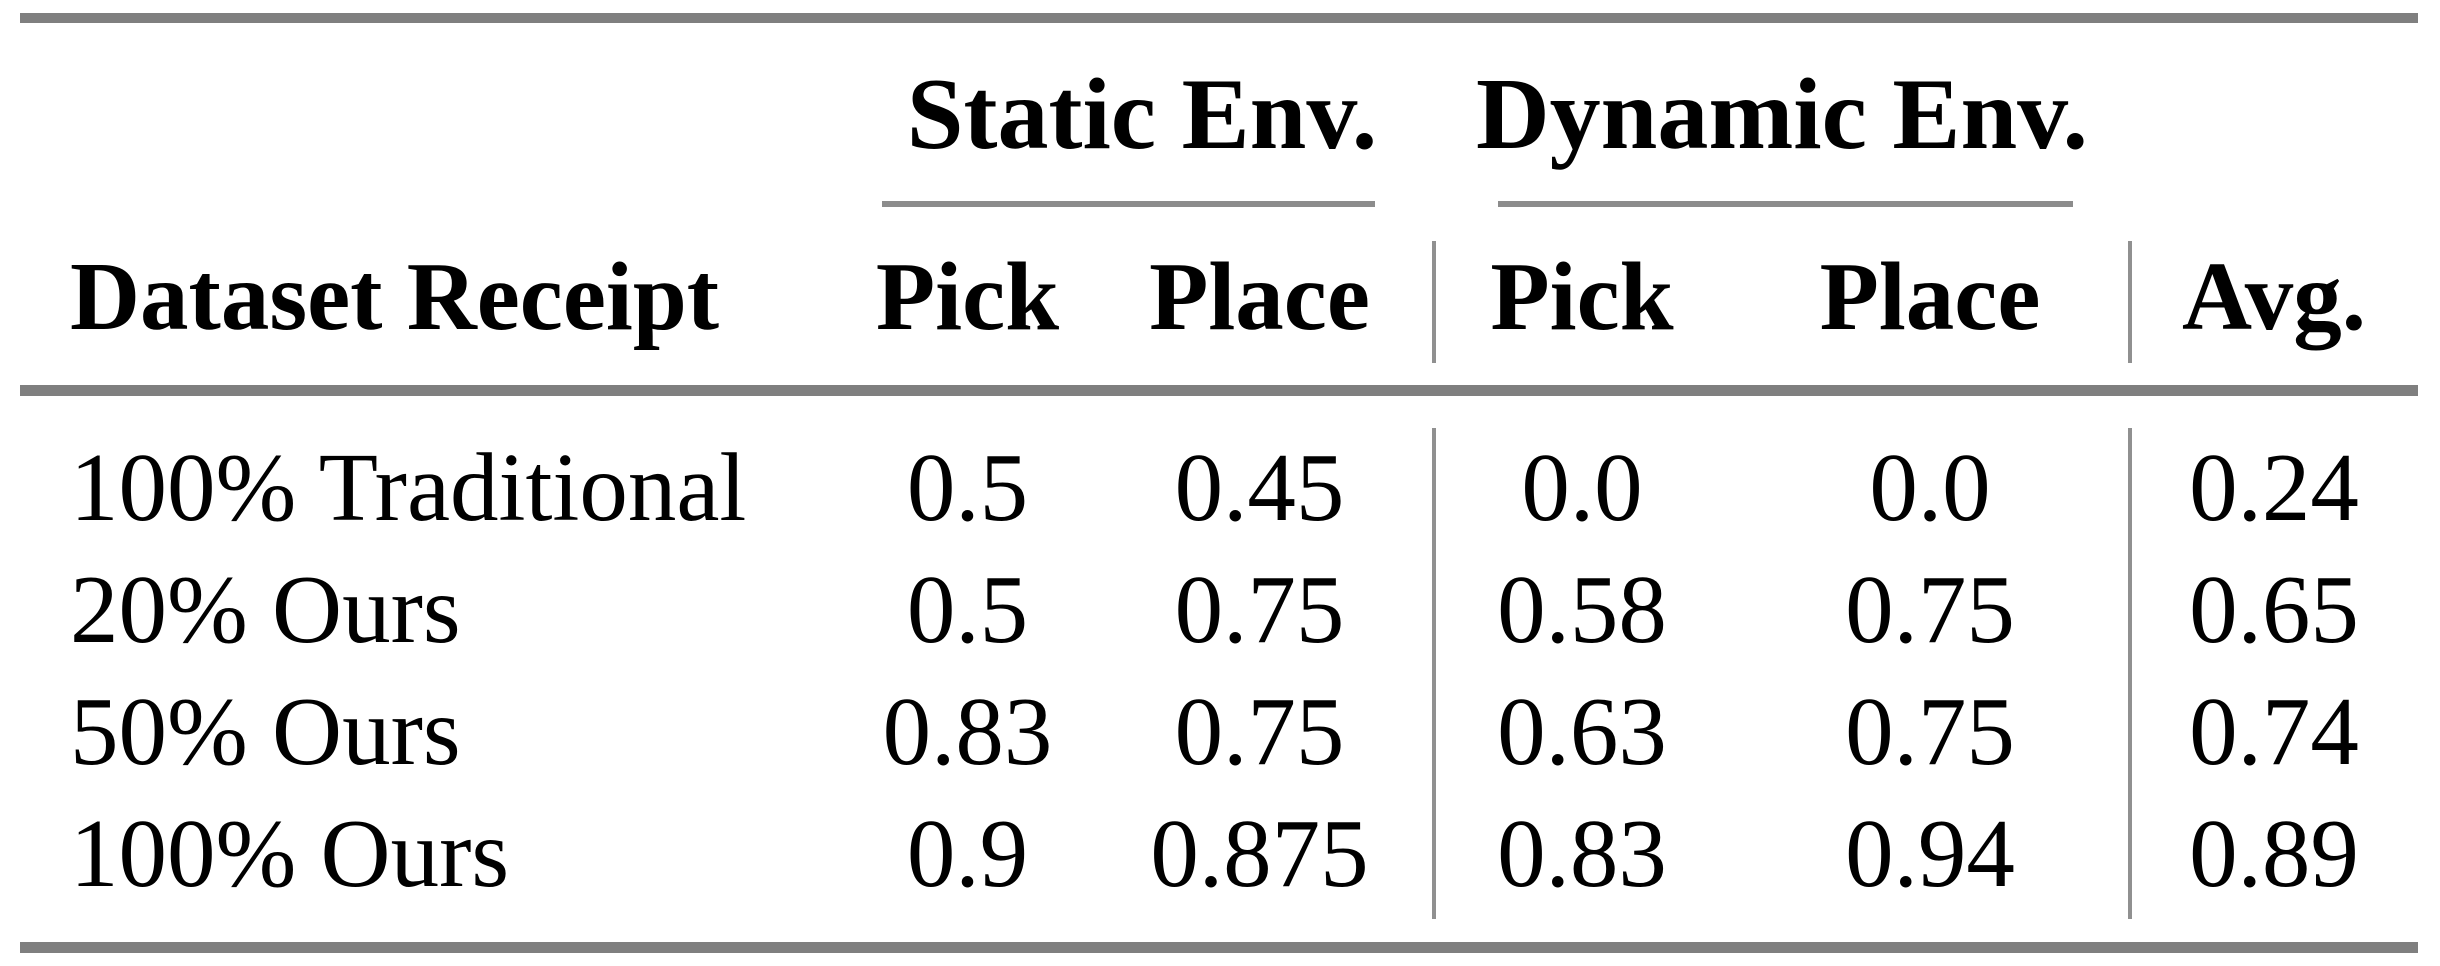 This screenshot has width=2440, height=966. Describe the element at coordinates (1259, 487) in the screenshot. I see `value-static-place: 0.45` at that location.